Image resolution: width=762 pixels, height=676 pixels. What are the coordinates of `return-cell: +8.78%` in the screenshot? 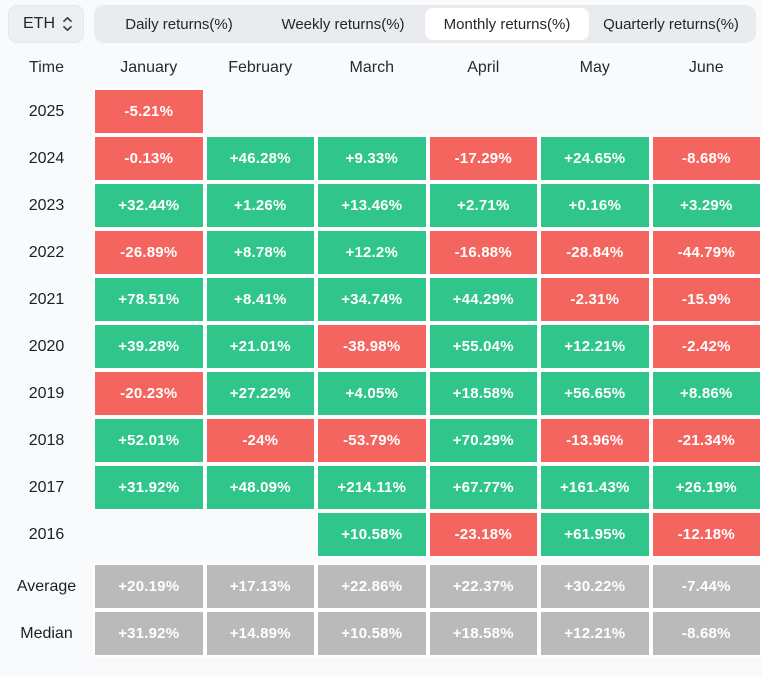 It's located at (260, 252).